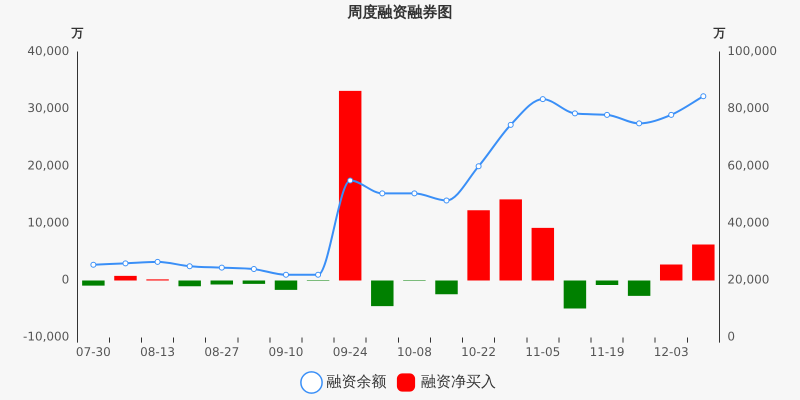  What do you see at coordinates (158, 351) in the screenshot?
I see `x-tick-label: 08-13` at bounding box center [158, 351].